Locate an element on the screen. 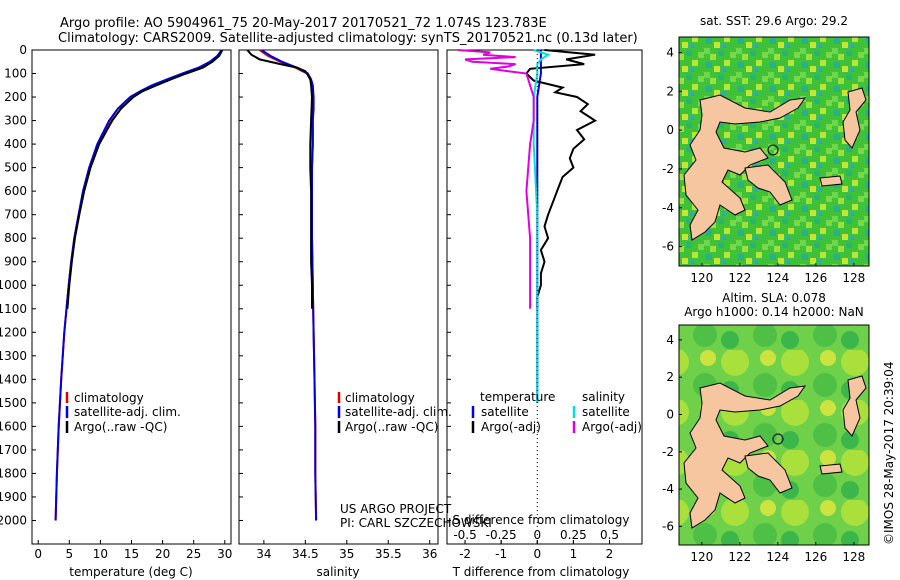 The image size is (900, 580). map-x-tick-label: 120 is located at coordinates (701, 278).